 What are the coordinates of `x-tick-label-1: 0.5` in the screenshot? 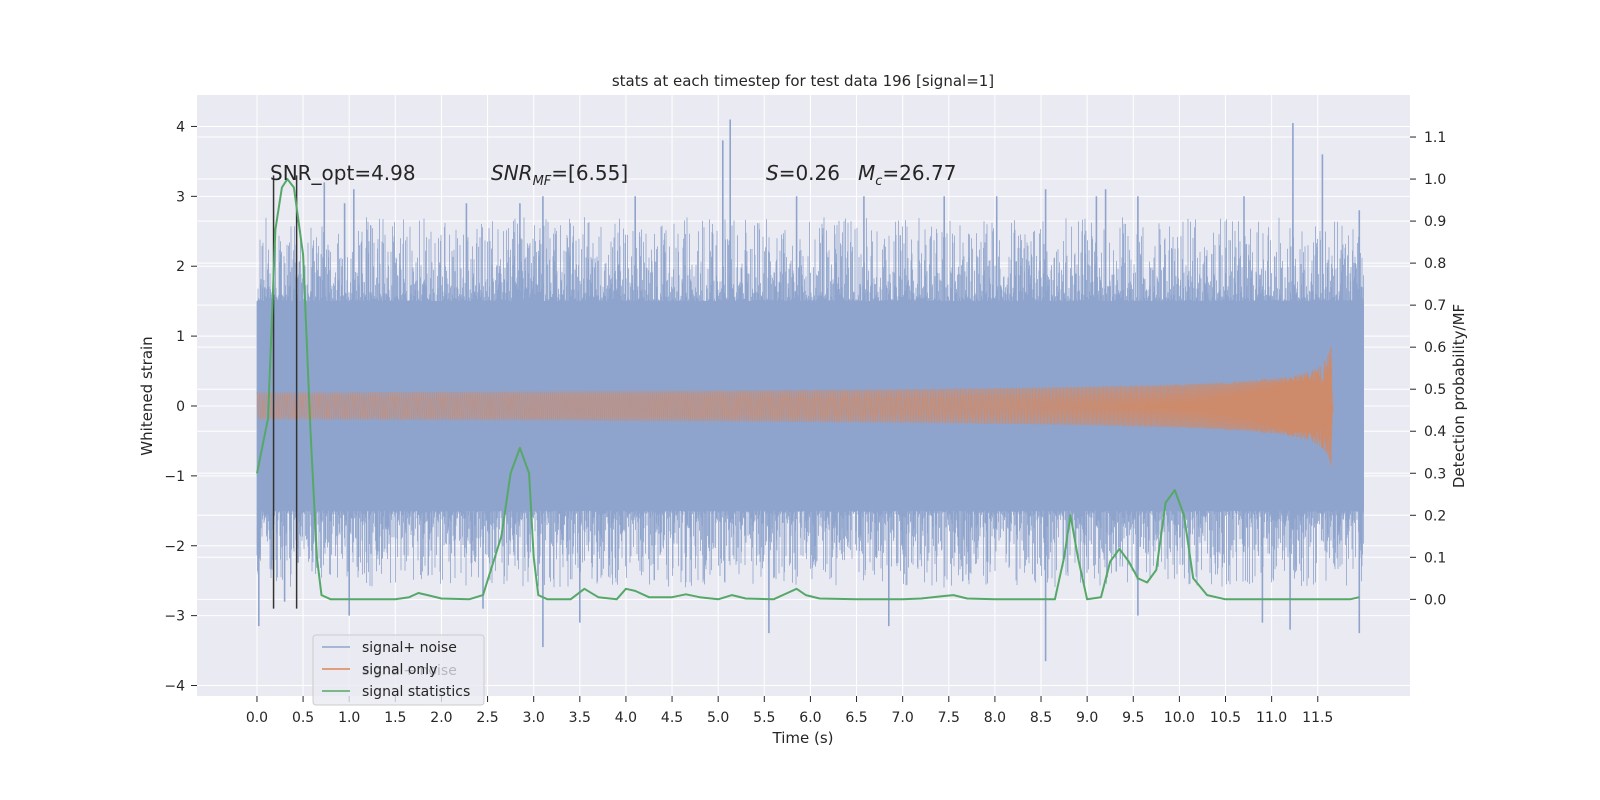 It's located at (303, 718).